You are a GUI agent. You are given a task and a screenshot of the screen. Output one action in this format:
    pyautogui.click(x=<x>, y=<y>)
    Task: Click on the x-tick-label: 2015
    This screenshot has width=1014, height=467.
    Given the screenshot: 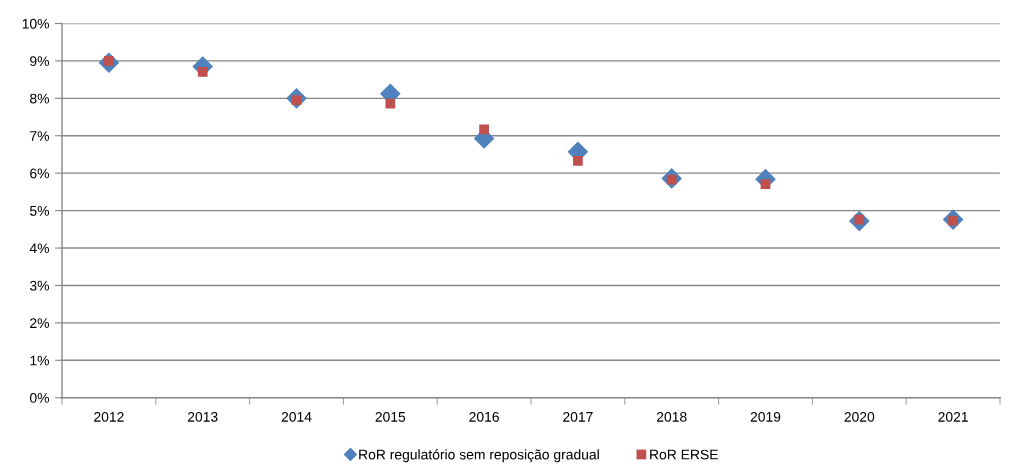 What is the action you would take?
    pyautogui.click(x=390, y=416)
    